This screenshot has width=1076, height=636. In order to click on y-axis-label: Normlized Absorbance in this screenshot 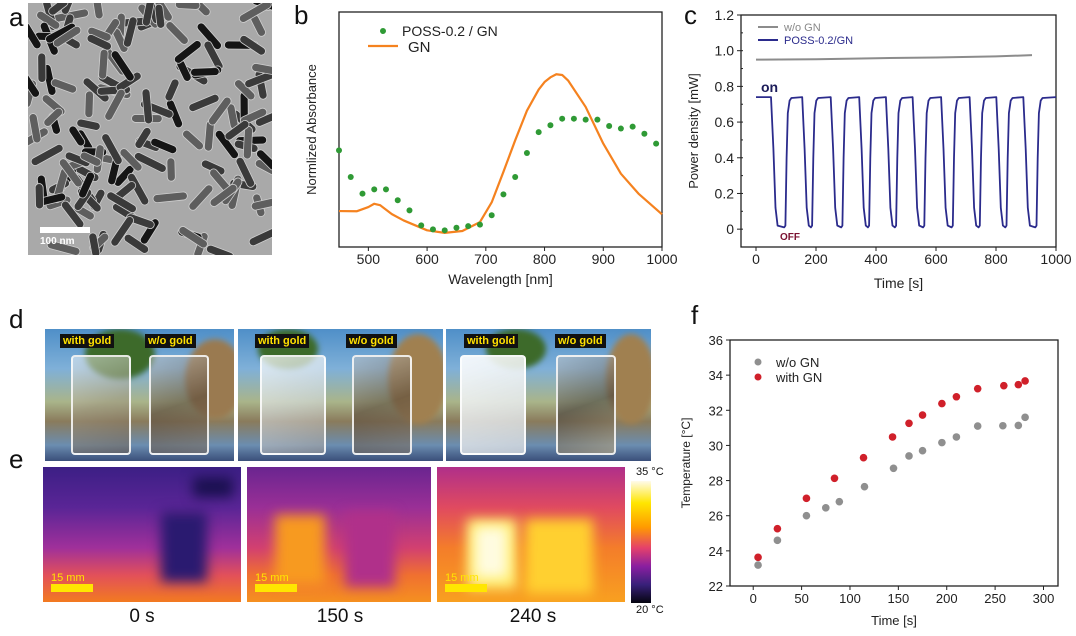, I will do `click(311, 129)`.